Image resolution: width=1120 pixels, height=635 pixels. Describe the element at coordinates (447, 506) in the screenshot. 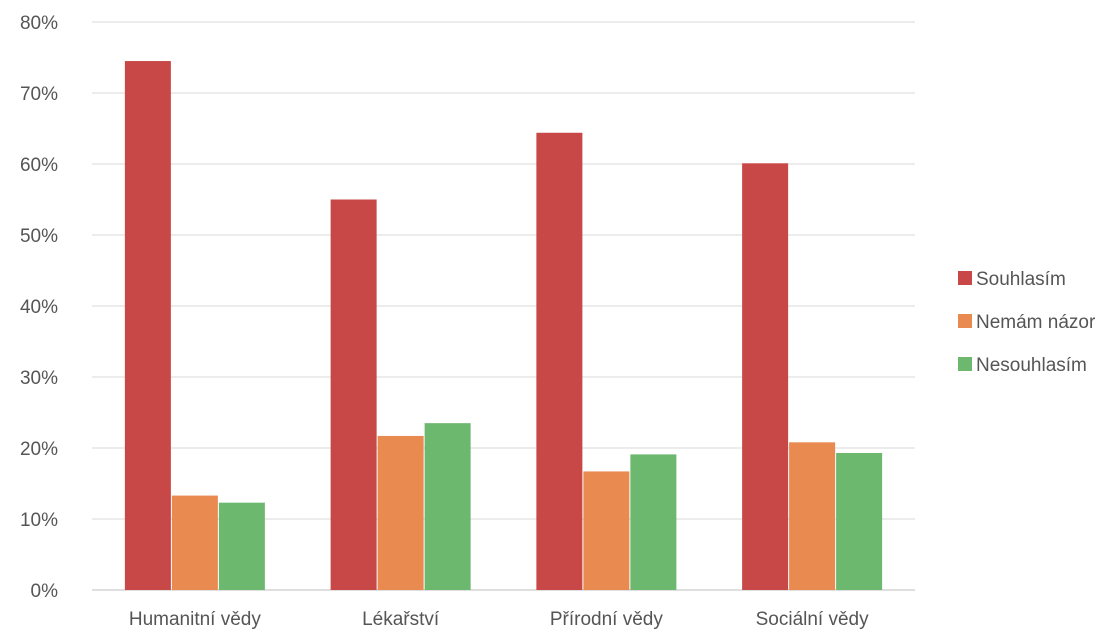

I see `bar-nesouhlasím-1` at that location.